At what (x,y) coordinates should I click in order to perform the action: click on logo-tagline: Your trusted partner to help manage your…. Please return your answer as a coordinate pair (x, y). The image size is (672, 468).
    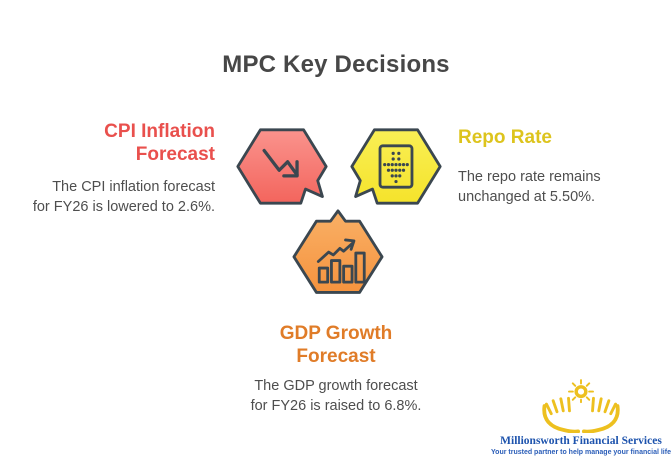
    Looking at the image, I should click on (581, 452).